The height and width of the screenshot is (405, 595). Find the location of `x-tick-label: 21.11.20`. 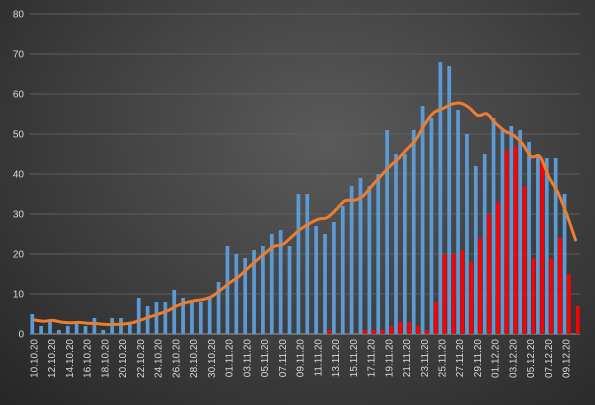

x-tick-label: 21.11.20 is located at coordinates (407, 358).